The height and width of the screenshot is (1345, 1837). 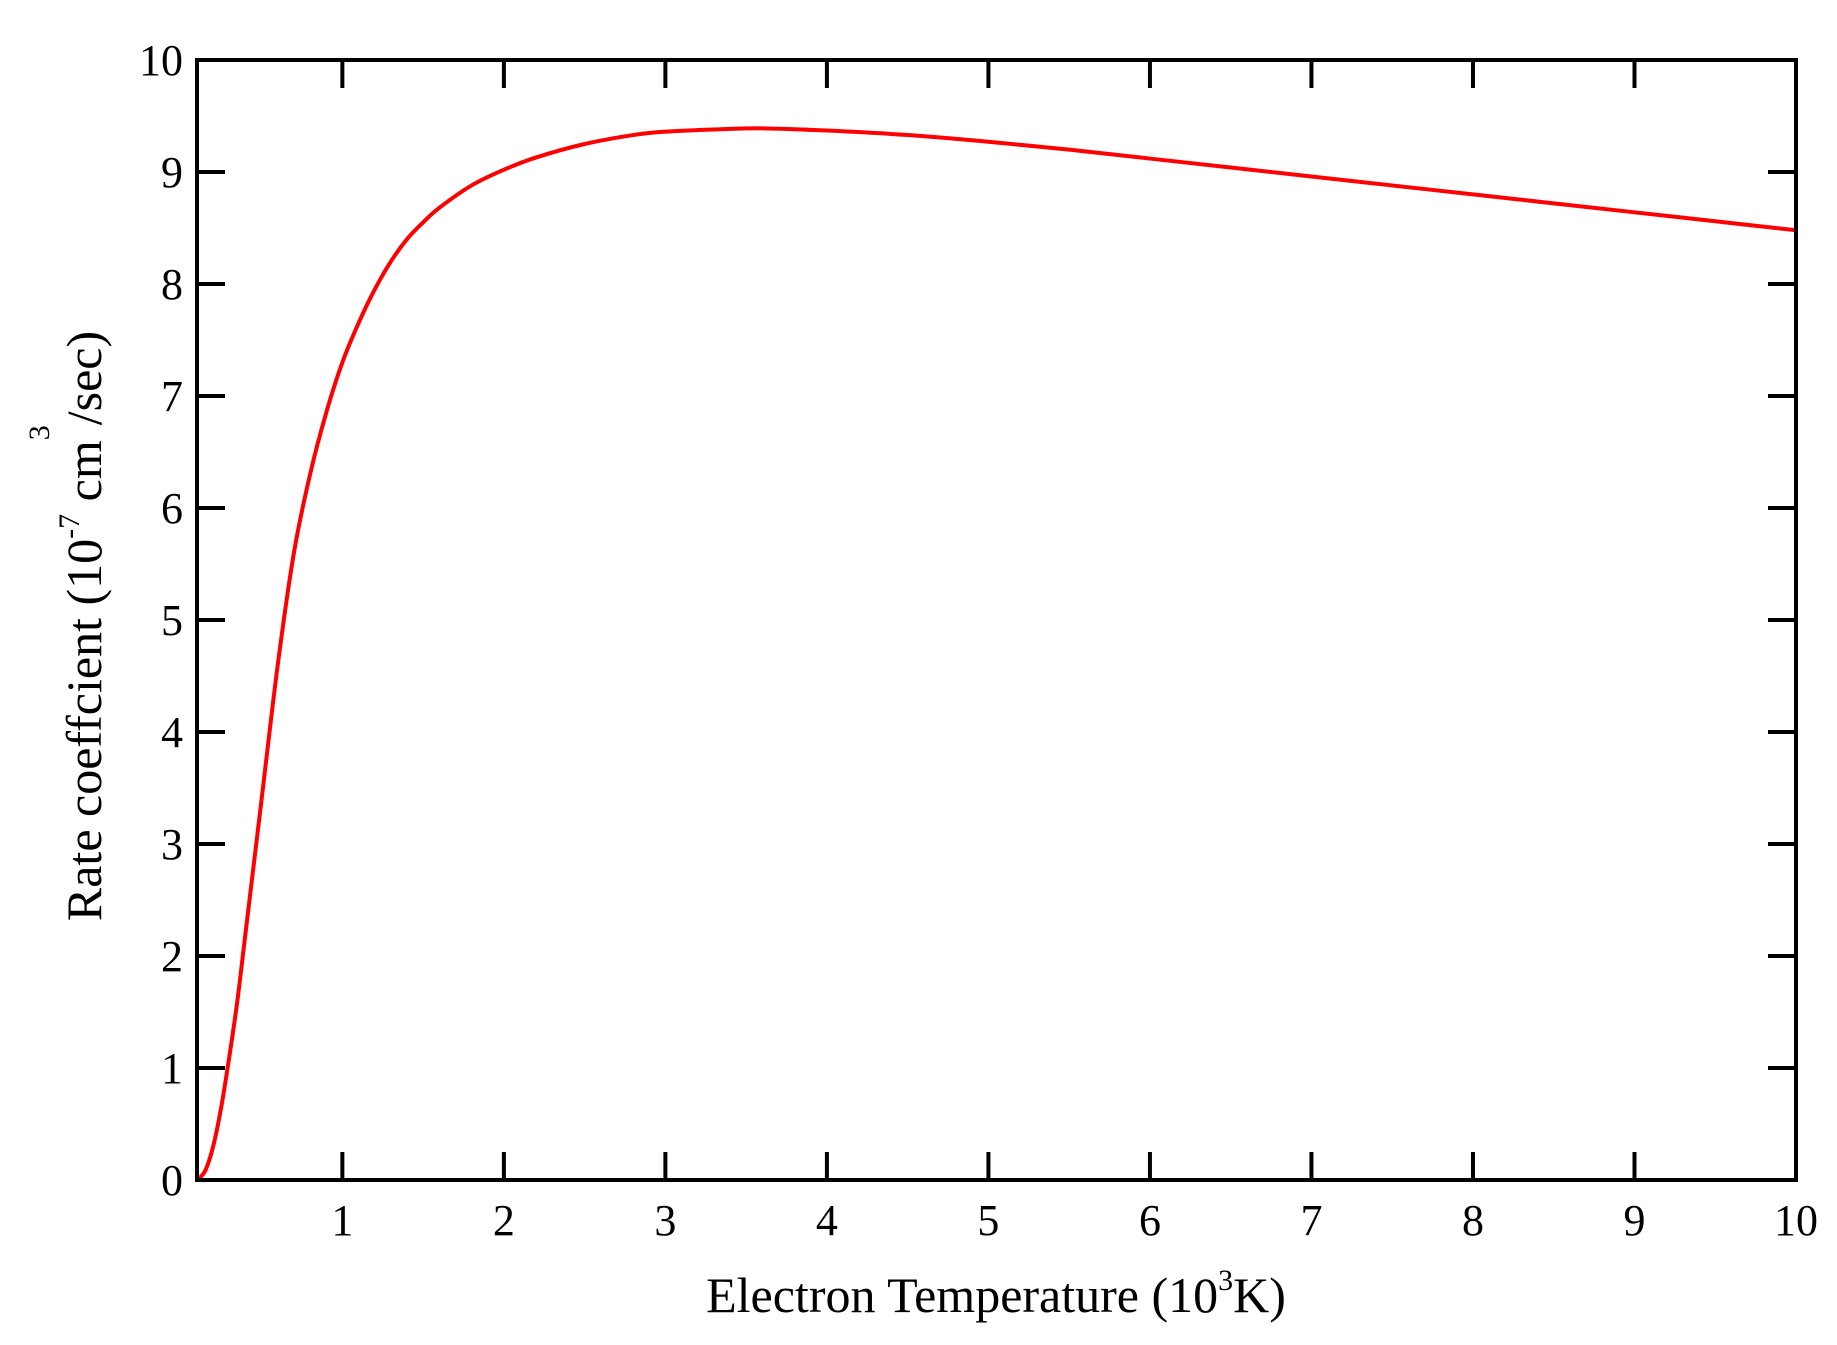 I want to click on y-tick-label: 2, so click(x=172, y=956).